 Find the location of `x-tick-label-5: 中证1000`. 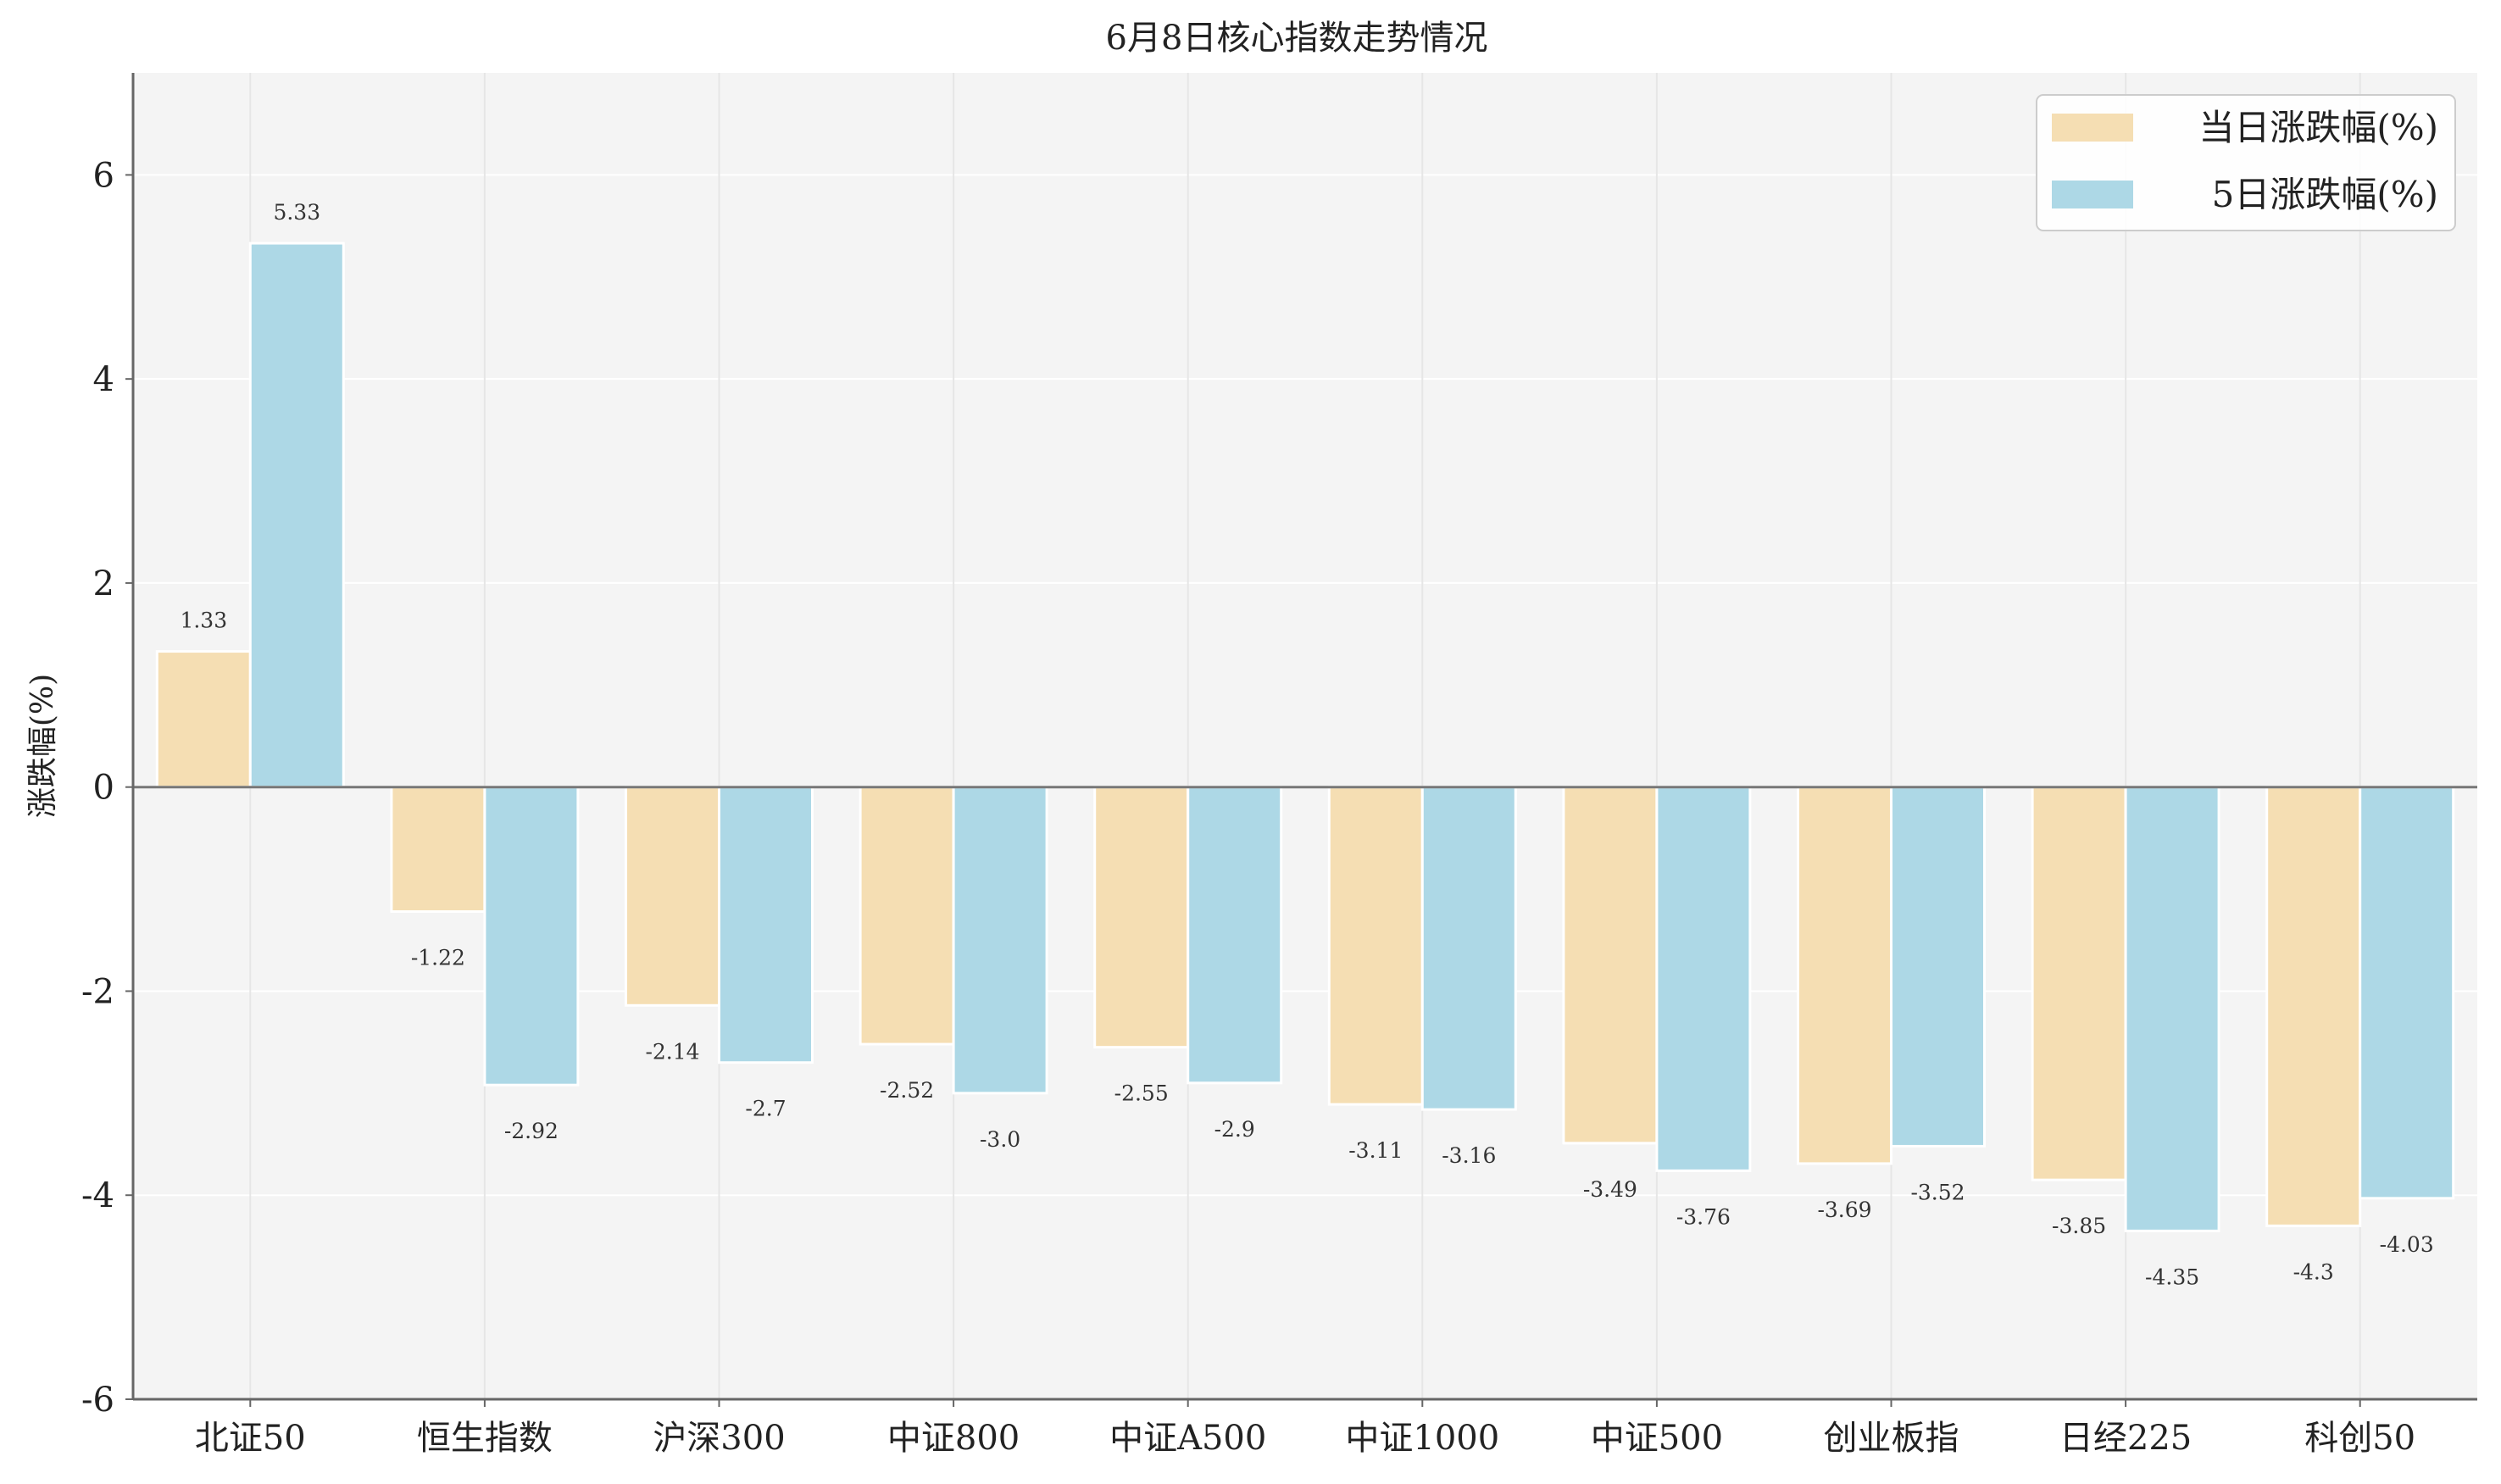

x-tick-label-5: 中证1000 is located at coordinates (1422, 1439).